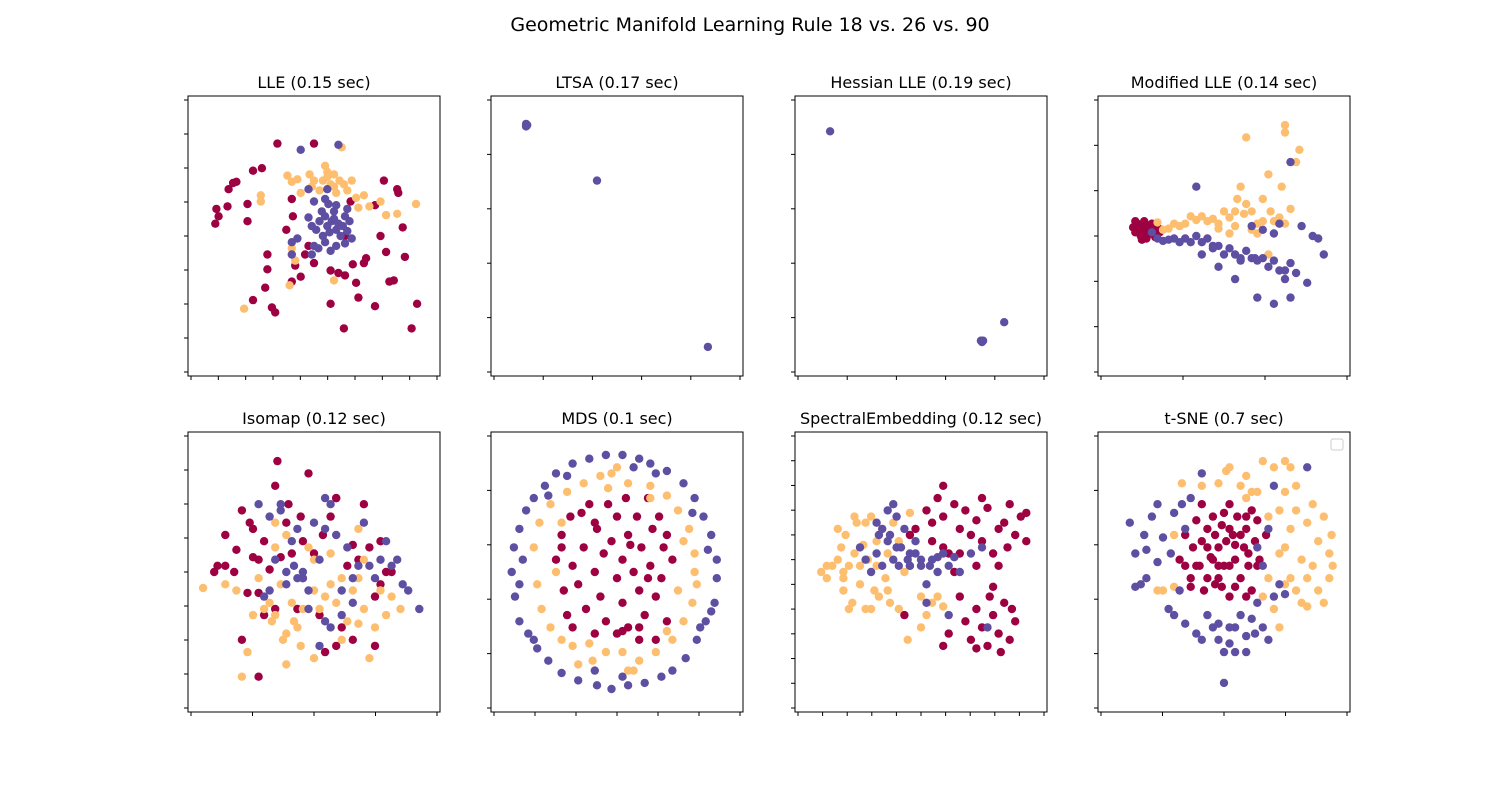 This screenshot has width=1500, height=800. What do you see at coordinates (615, 562) in the screenshot?
I see `subplot-6: MDS (0.1 sec)` at bounding box center [615, 562].